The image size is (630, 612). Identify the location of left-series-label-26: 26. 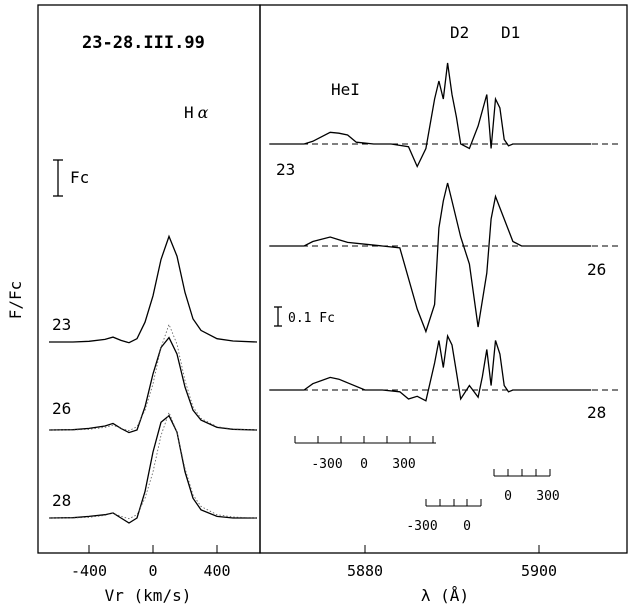
(61, 408).